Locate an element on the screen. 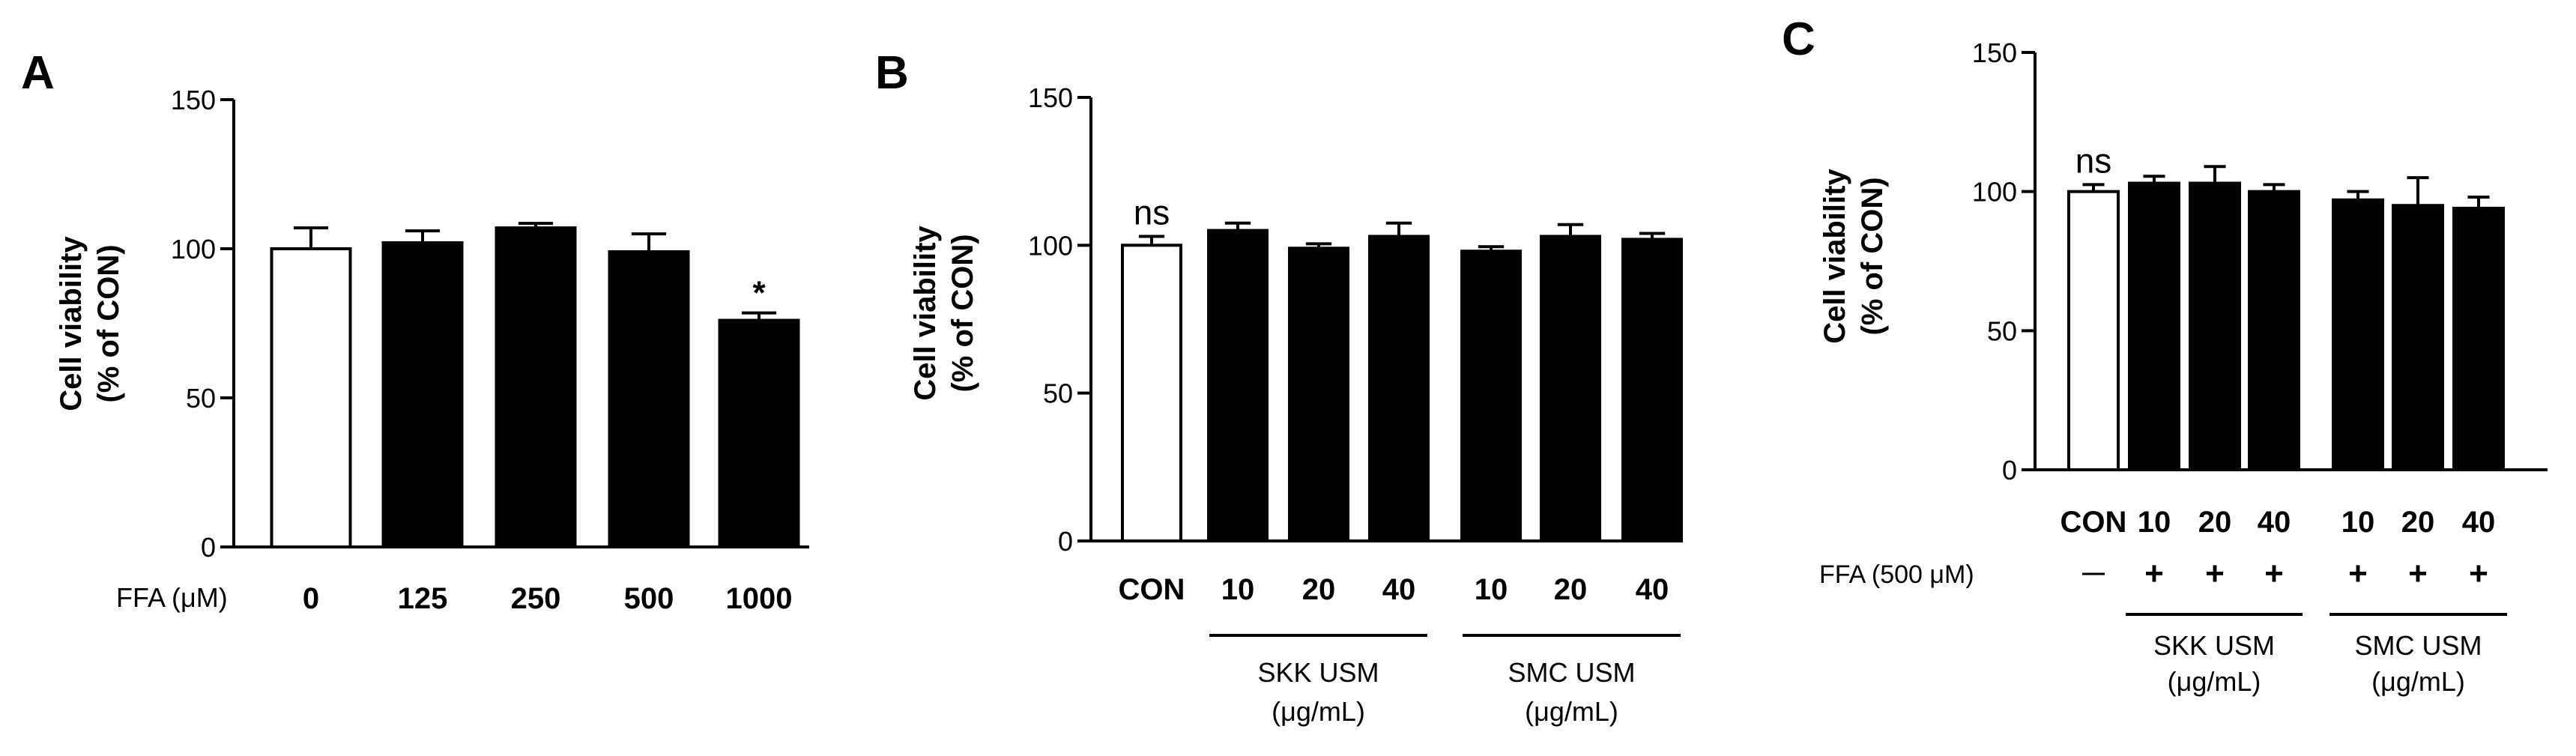 This screenshot has height=756, width=2576. panel-letter: C is located at coordinates (1798, 39).